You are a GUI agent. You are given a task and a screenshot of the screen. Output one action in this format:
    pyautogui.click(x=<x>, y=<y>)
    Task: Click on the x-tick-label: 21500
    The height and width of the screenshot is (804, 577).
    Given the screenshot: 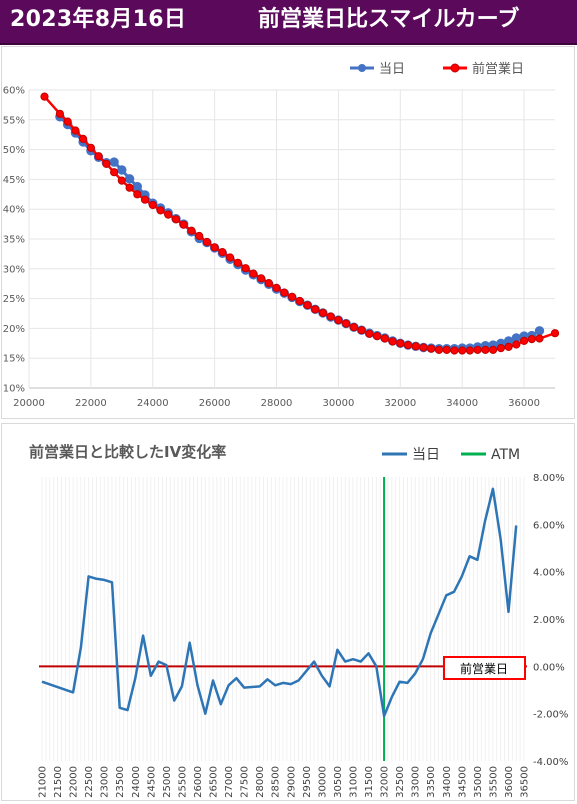 What is the action you would take?
    pyautogui.click(x=58, y=782)
    